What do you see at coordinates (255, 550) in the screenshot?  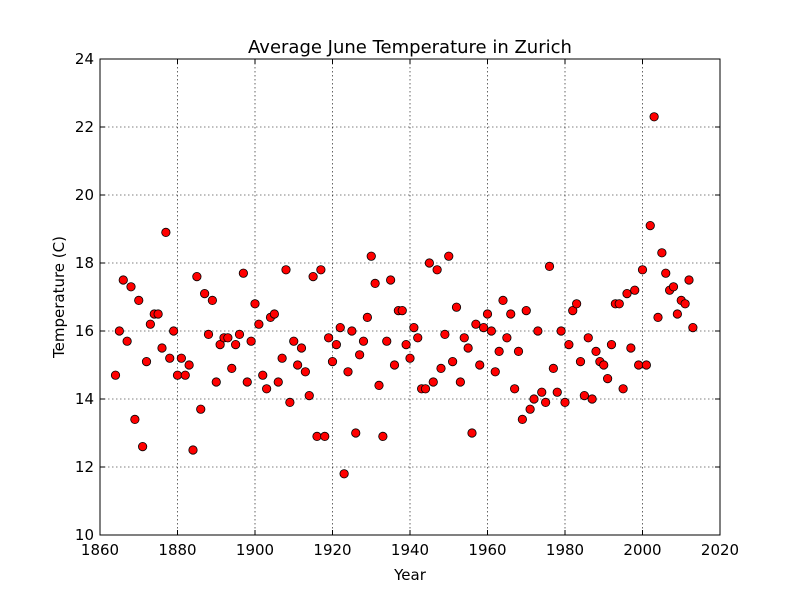 I see `x-tick-label: 1900` at bounding box center [255, 550].